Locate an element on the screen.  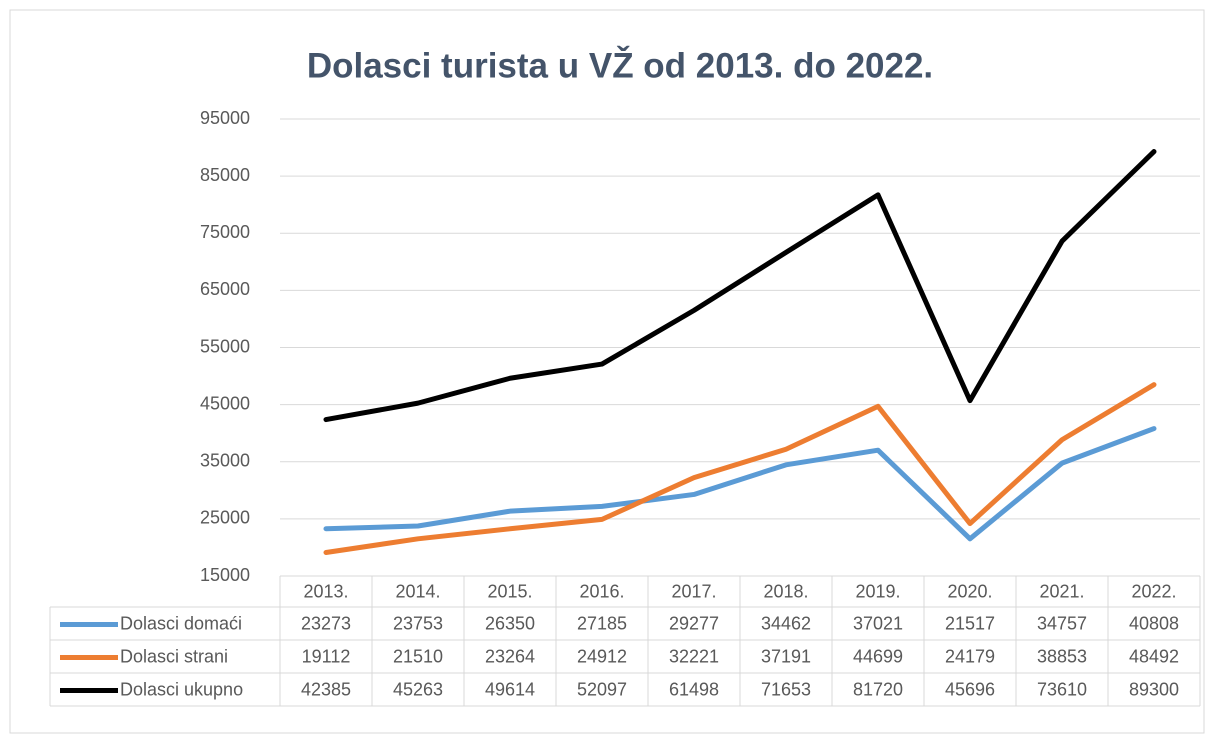
y-tick-label: 15000 is located at coordinates (225, 575).